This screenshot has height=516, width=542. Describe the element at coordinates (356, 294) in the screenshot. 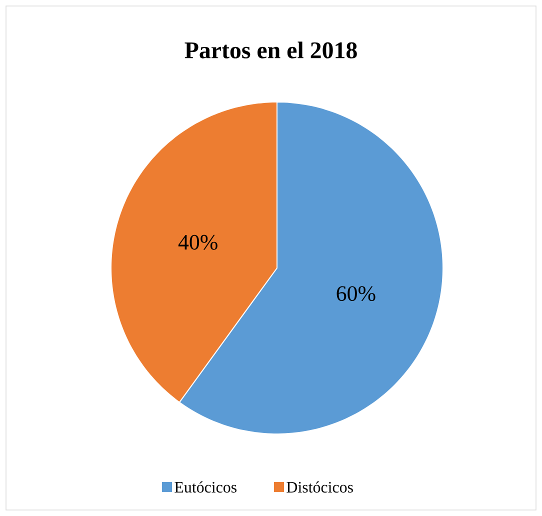

I see `data-label: 60%` at that location.